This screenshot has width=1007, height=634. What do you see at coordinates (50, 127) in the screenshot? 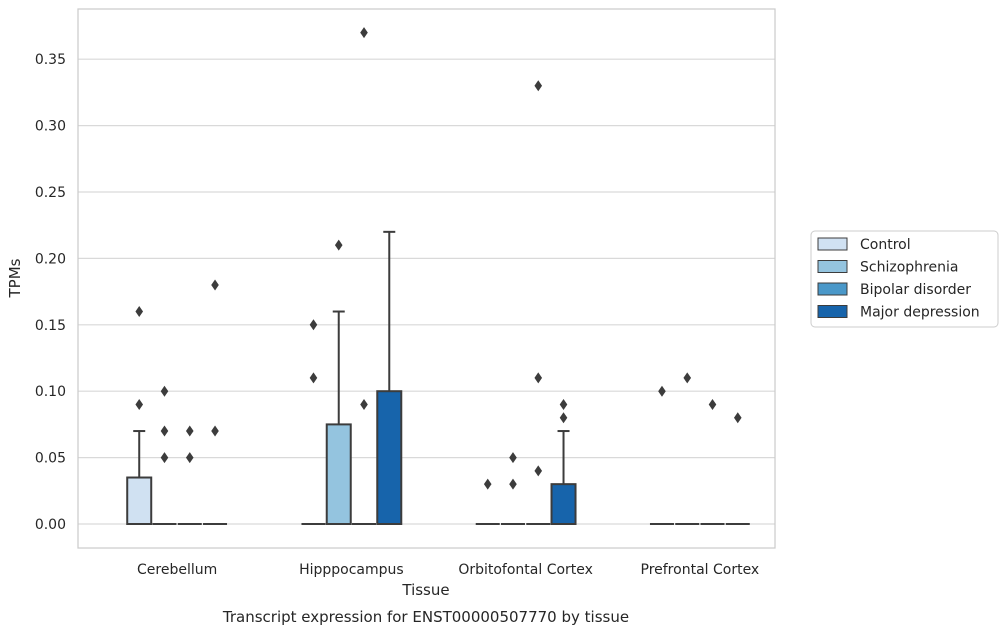
I see `y-tick-label: 0.30` at bounding box center [50, 127].